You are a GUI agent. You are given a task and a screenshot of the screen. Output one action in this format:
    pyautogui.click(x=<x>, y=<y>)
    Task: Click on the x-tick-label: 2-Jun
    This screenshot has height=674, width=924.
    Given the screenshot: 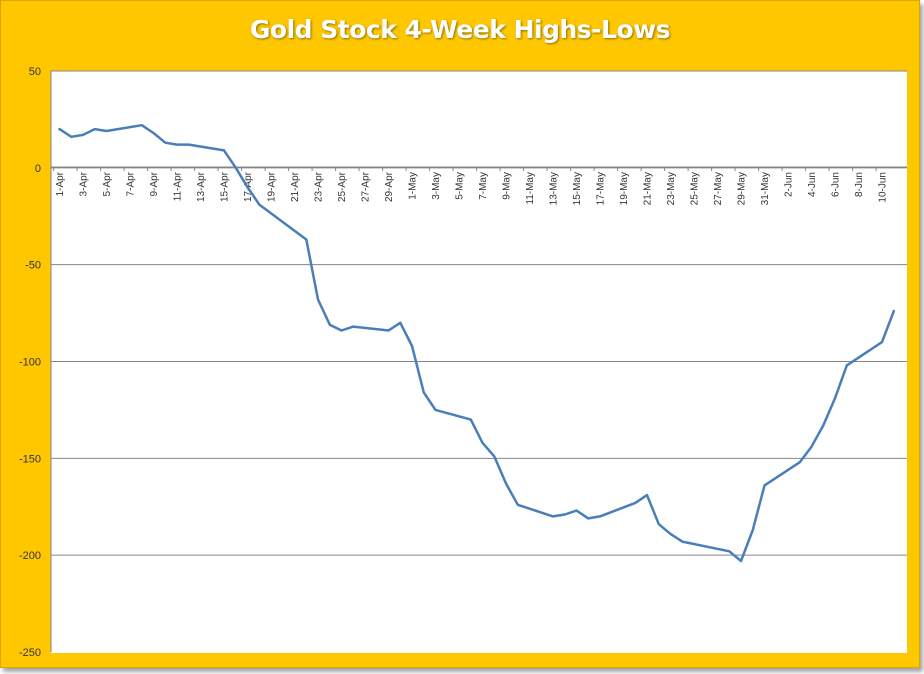 What is the action you would take?
    pyautogui.click(x=789, y=184)
    